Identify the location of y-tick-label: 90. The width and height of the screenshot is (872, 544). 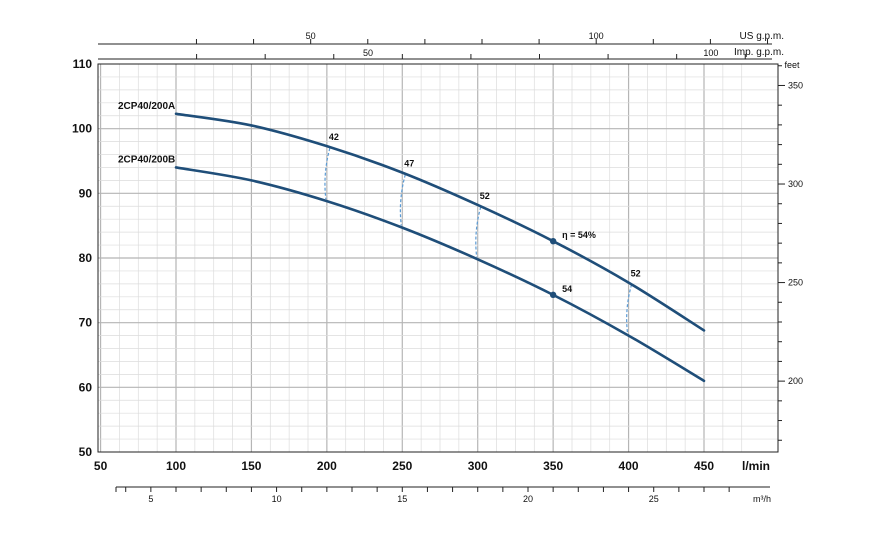
(86, 193).